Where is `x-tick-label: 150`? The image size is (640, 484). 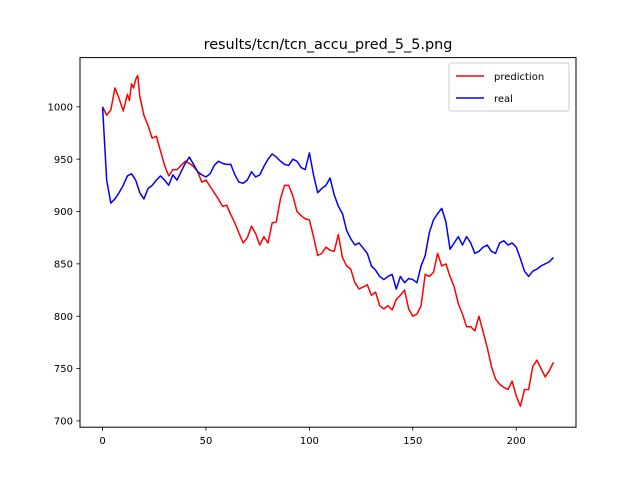
x-tick-label: 150 is located at coordinates (412, 441).